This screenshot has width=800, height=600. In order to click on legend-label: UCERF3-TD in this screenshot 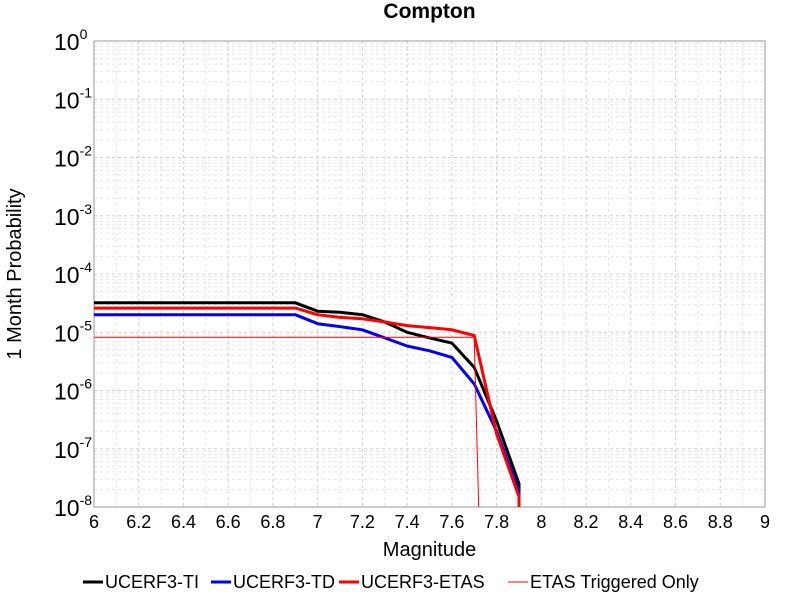, I will do `click(284, 582)`.